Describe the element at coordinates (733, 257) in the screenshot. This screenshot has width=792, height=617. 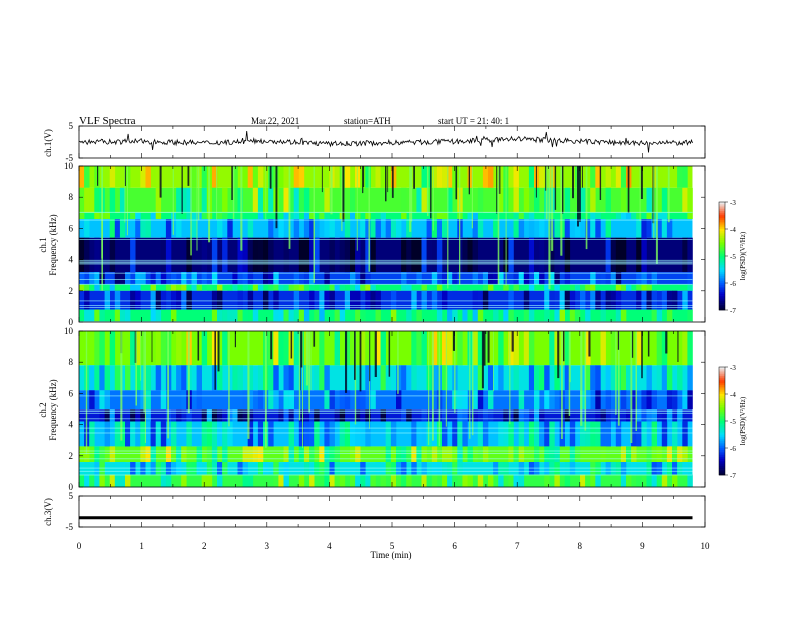
I see `colorbar-tick-label: -5` at that location.